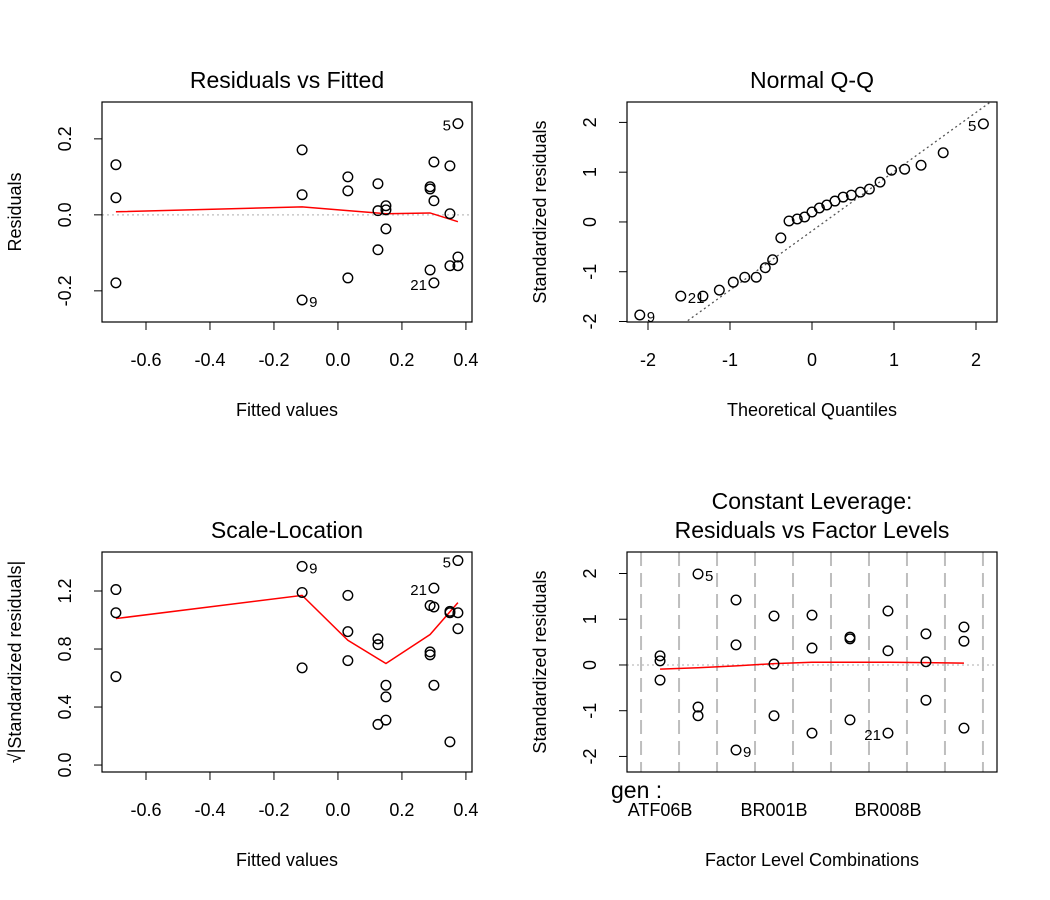 The image size is (1050, 900). I want to click on y-tick-label: 0.0, so click(65, 765).